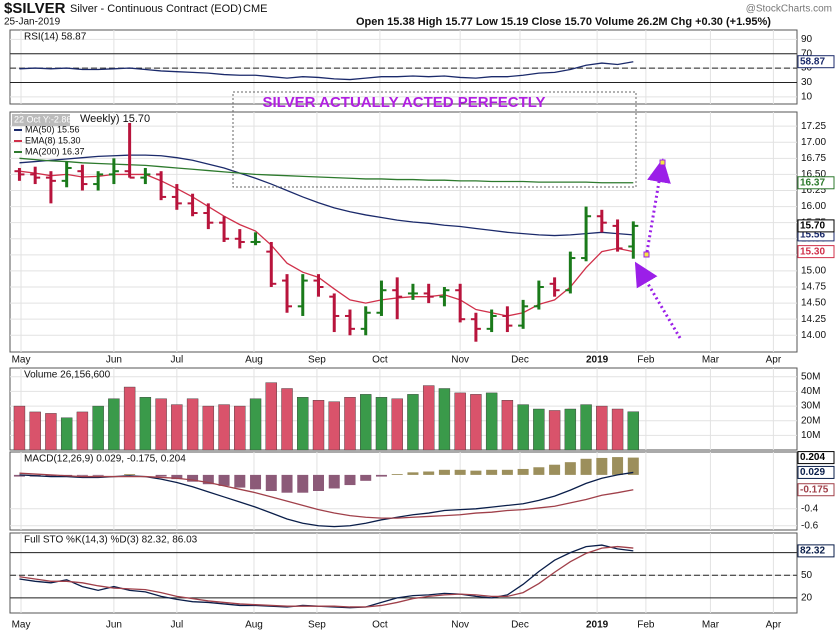 The image size is (836, 636). I want to click on legend-label: EMA(8) 15.30, so click(53, 140).